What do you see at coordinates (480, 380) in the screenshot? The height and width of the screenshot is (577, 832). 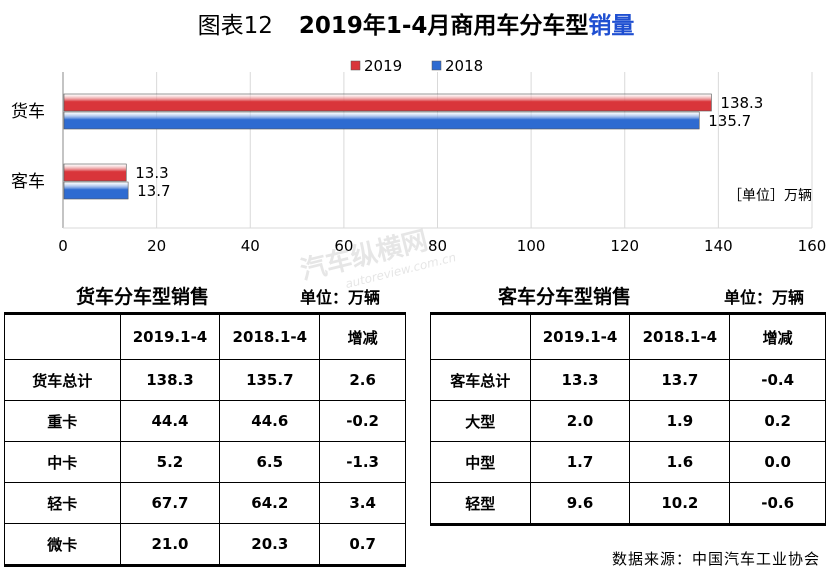 I see `bus-table-cell: 客车总计` at bounding box center [480, 380].